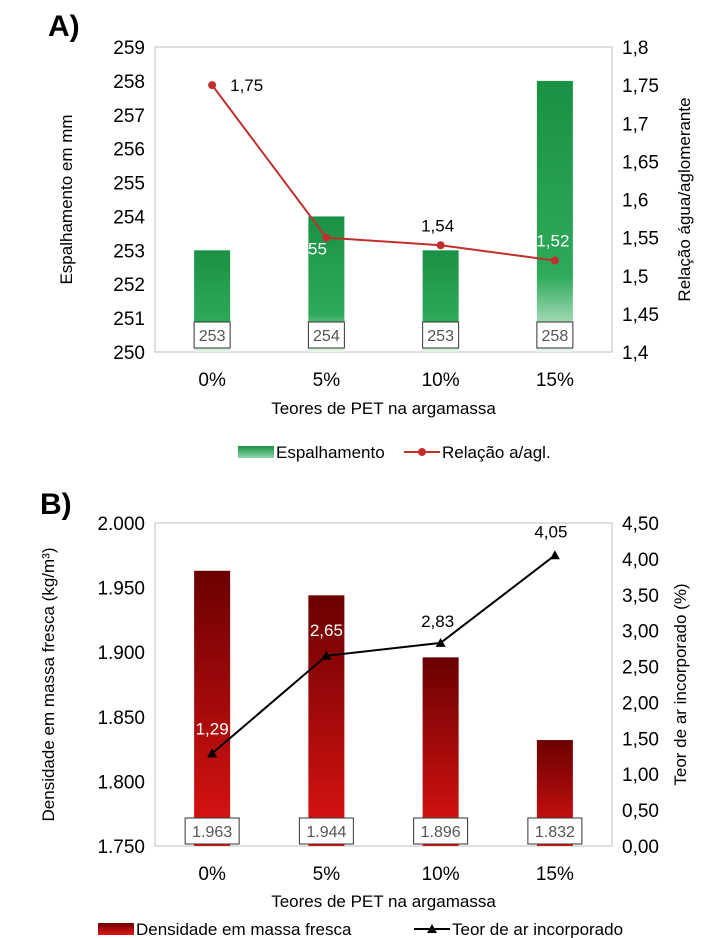  I want to click on y-right-tick-label: 4,00, so click(640, 560).